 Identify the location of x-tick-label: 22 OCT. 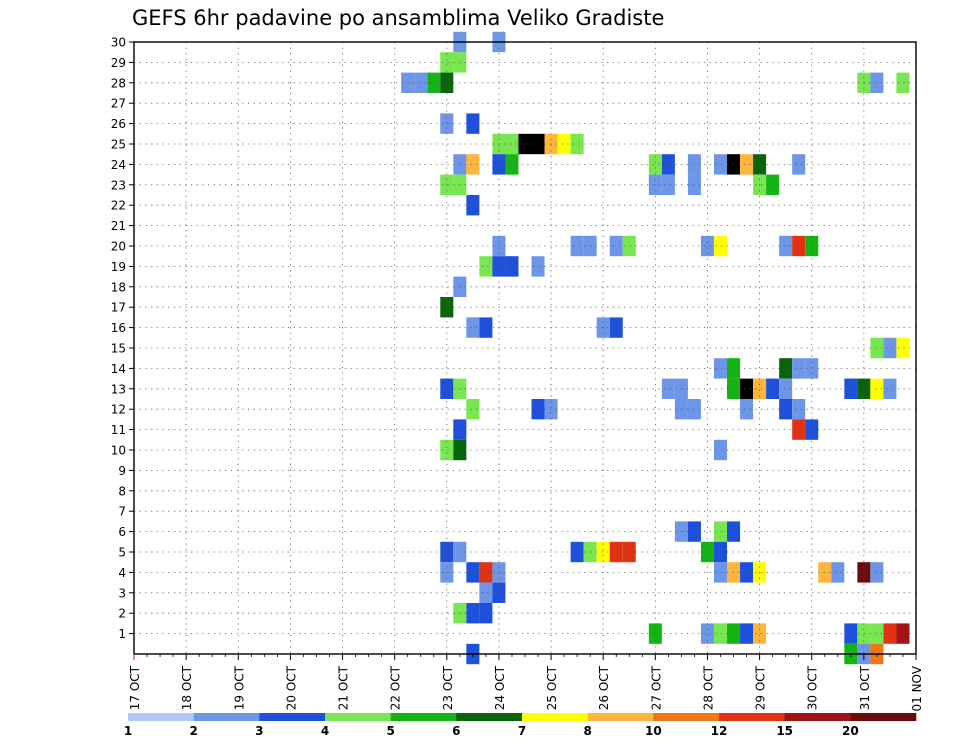
(396, 687).